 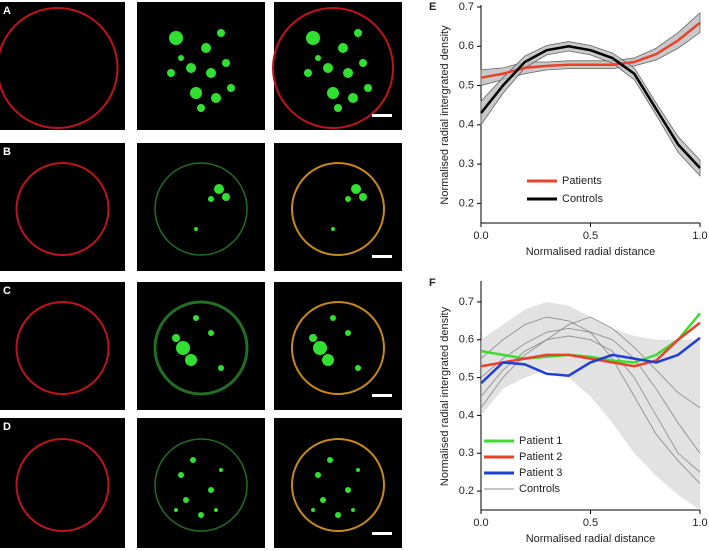 I want to click on panel-label: D, so click(x=7, y=427).